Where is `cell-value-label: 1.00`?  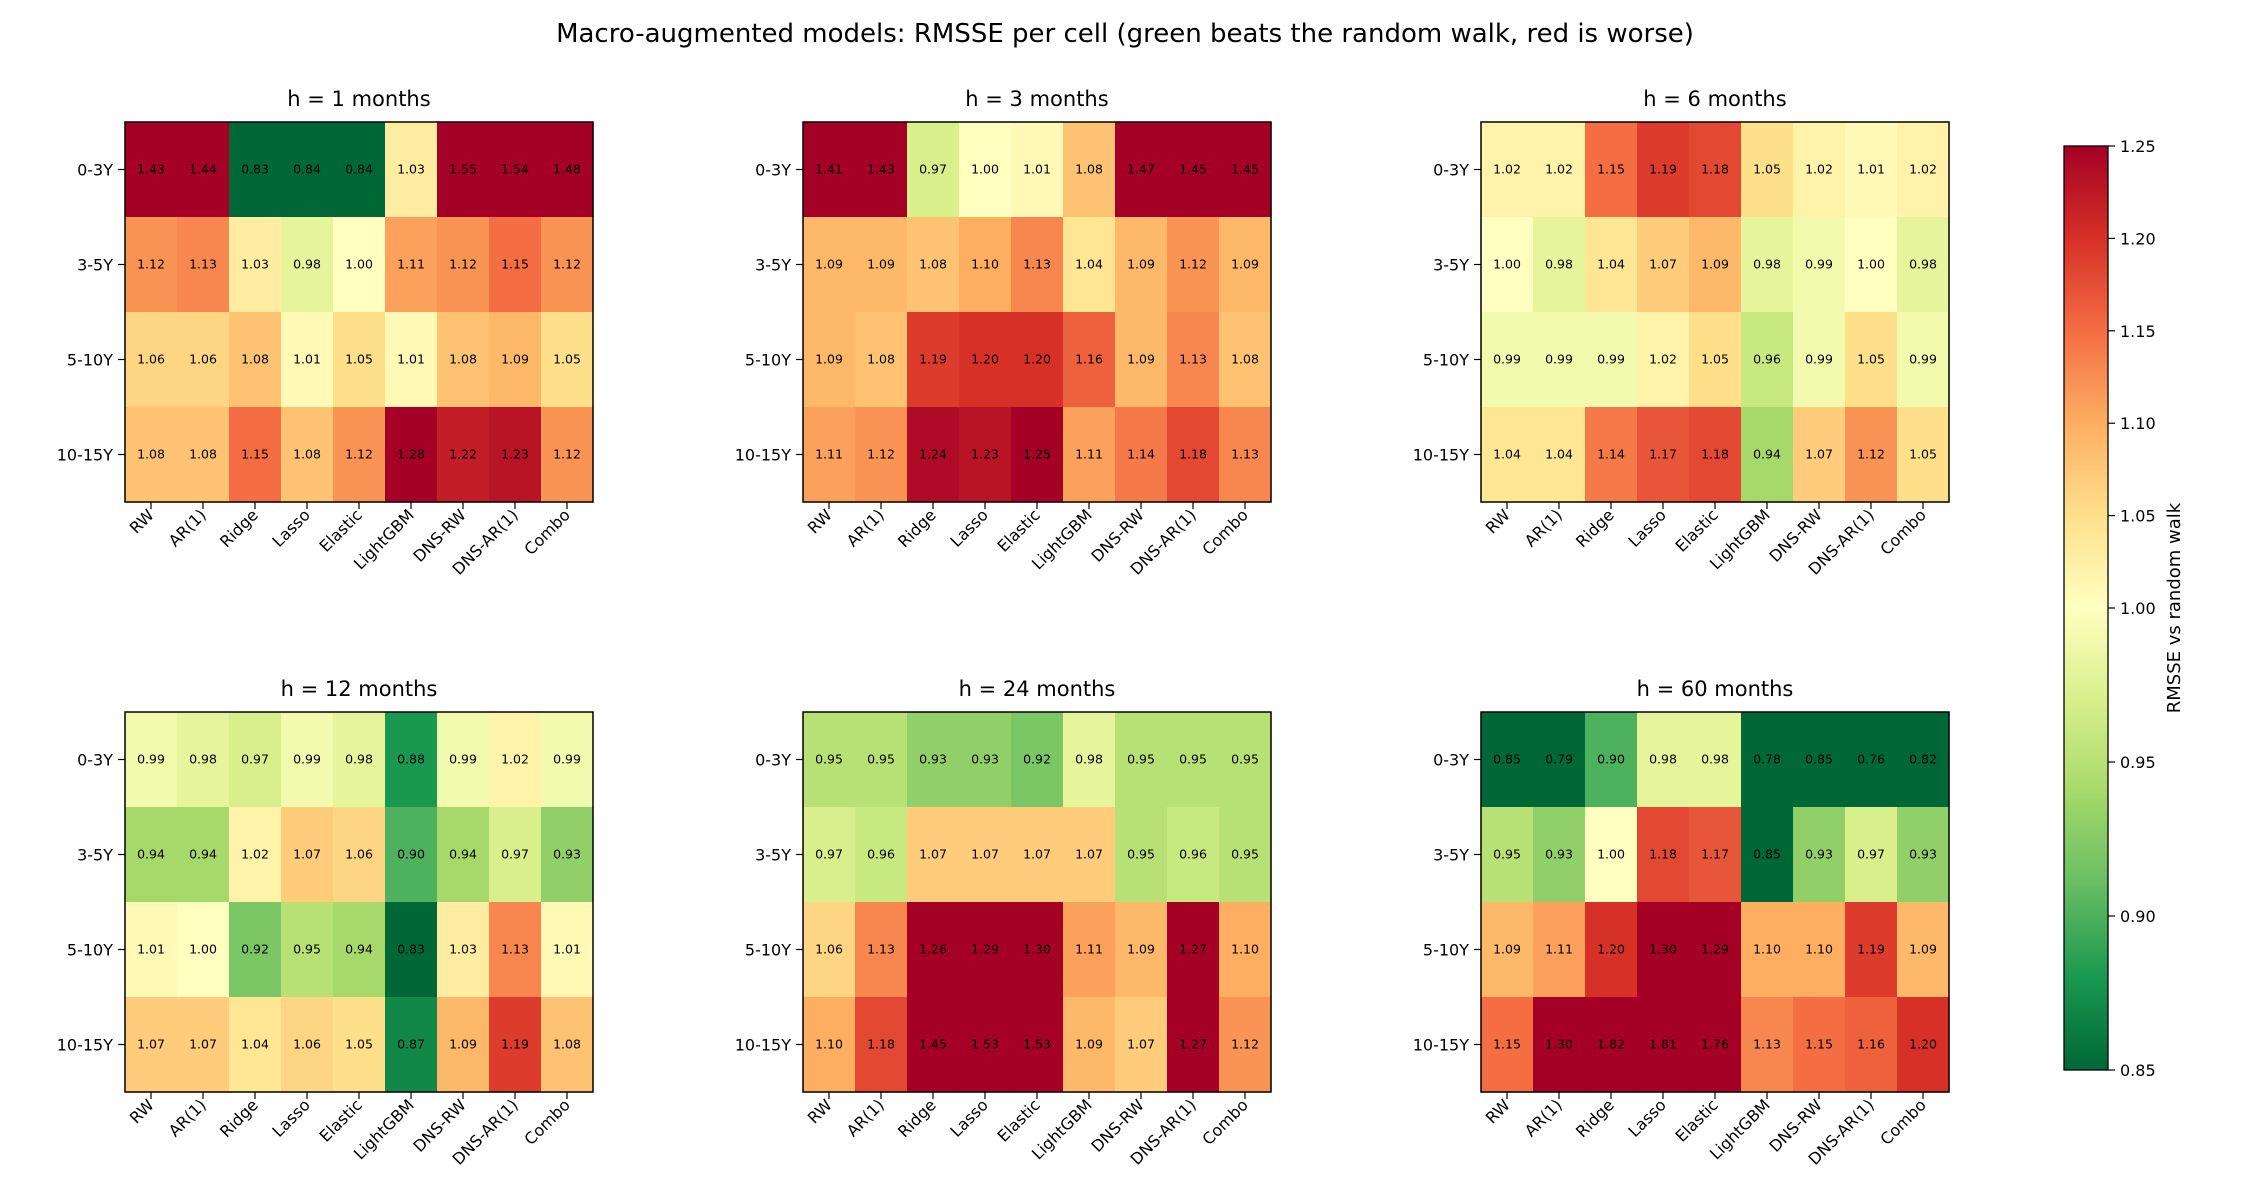
cell-value-label: 1.00 is located at coordinates (203, 949).